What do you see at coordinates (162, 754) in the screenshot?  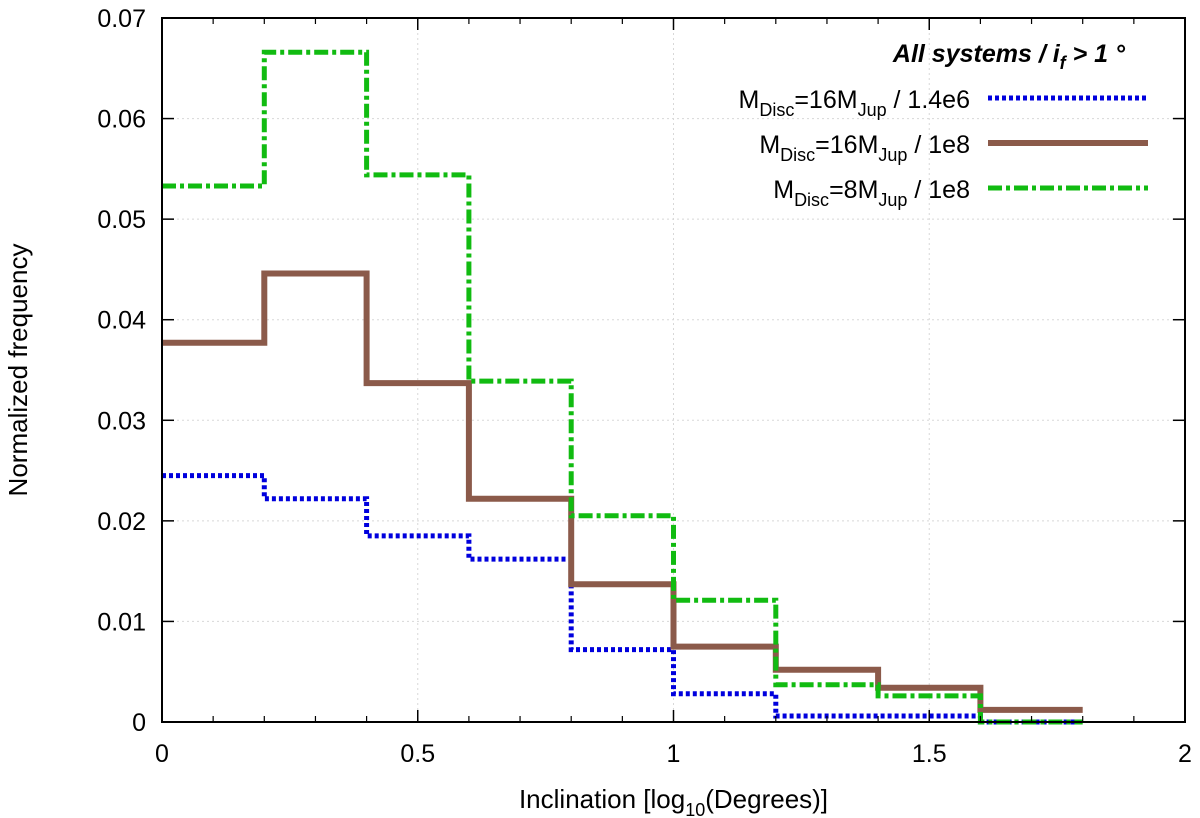 I see `x-tick-label: 0` at bounding box center [162, 754].